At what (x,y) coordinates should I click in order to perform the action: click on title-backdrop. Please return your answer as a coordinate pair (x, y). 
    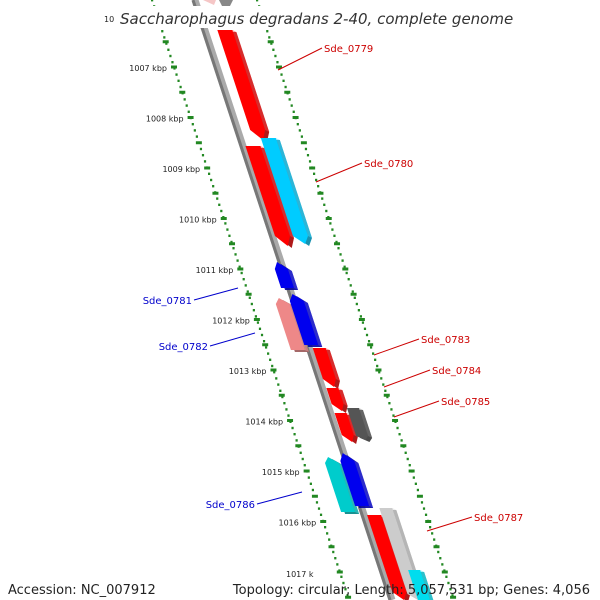
    Looking at the image, I should click on (300, 17).